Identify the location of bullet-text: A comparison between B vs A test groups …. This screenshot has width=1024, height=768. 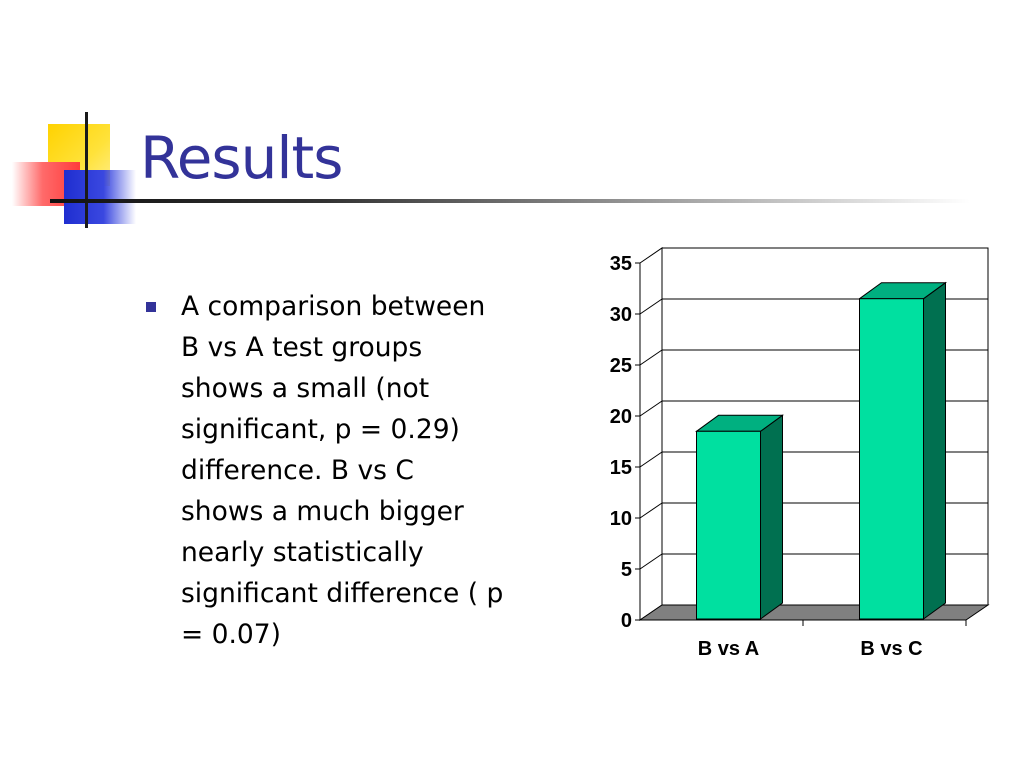
(342, 470).